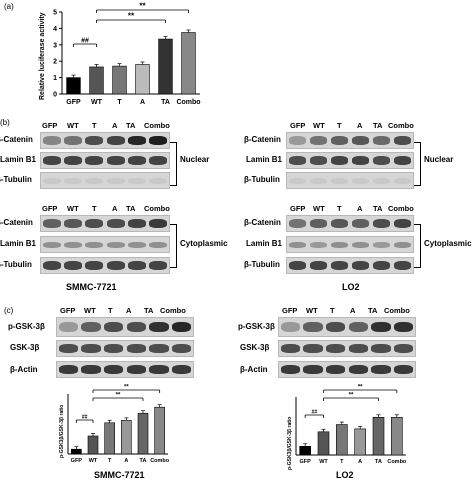  What do you see at coordinates (55, 78) in the screenshot?
I see `y-tick-label: 1` at bounding box center [55, 78].